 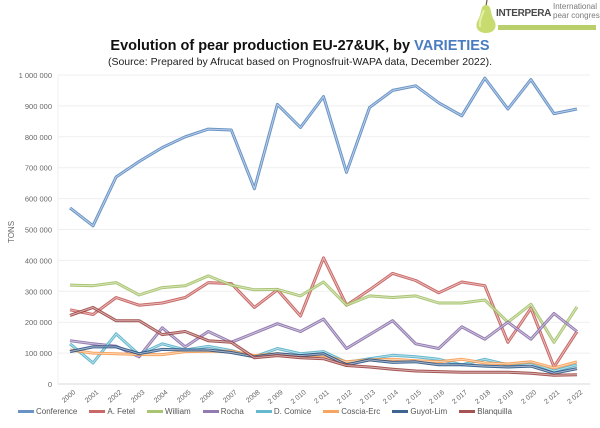 What do you see at coordinates (121, 411) in the screenshot?
I see `legend-label: A. Fetel` at bounding box center [121, 411].